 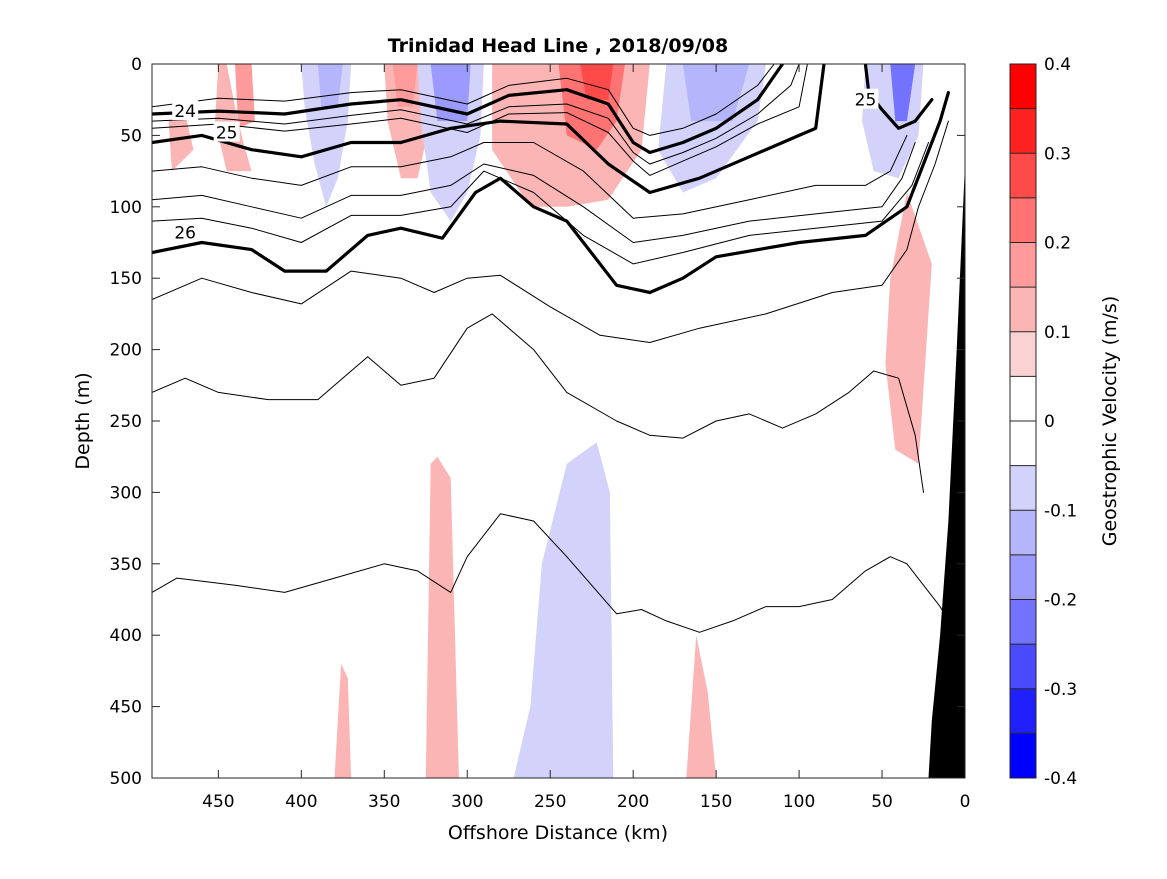 I want to click on x-tick-label: 250, so click(x=550, y=802).